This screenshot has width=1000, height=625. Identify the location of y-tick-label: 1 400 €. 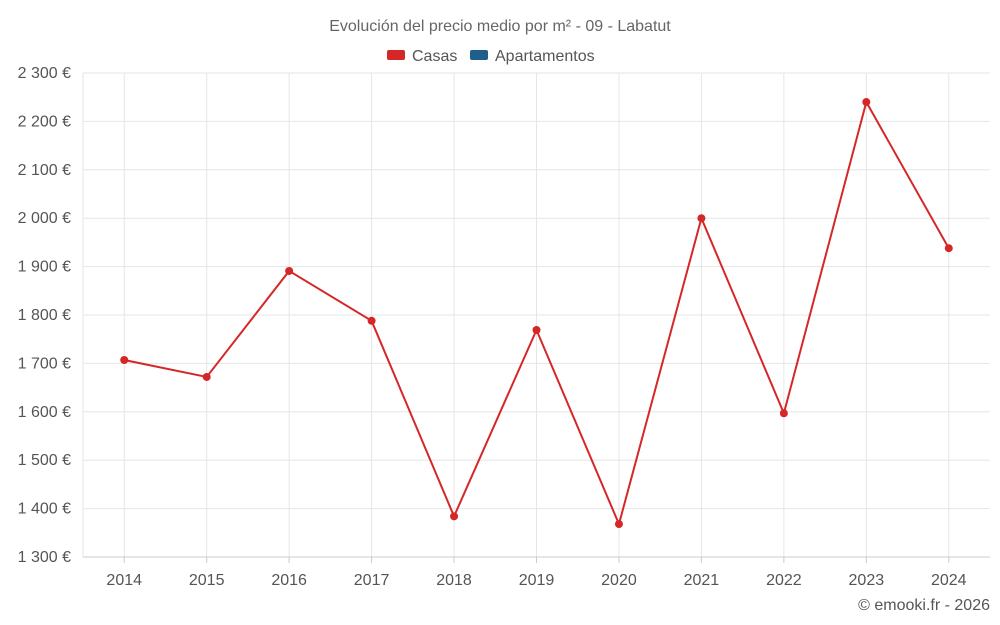
(44, 509).